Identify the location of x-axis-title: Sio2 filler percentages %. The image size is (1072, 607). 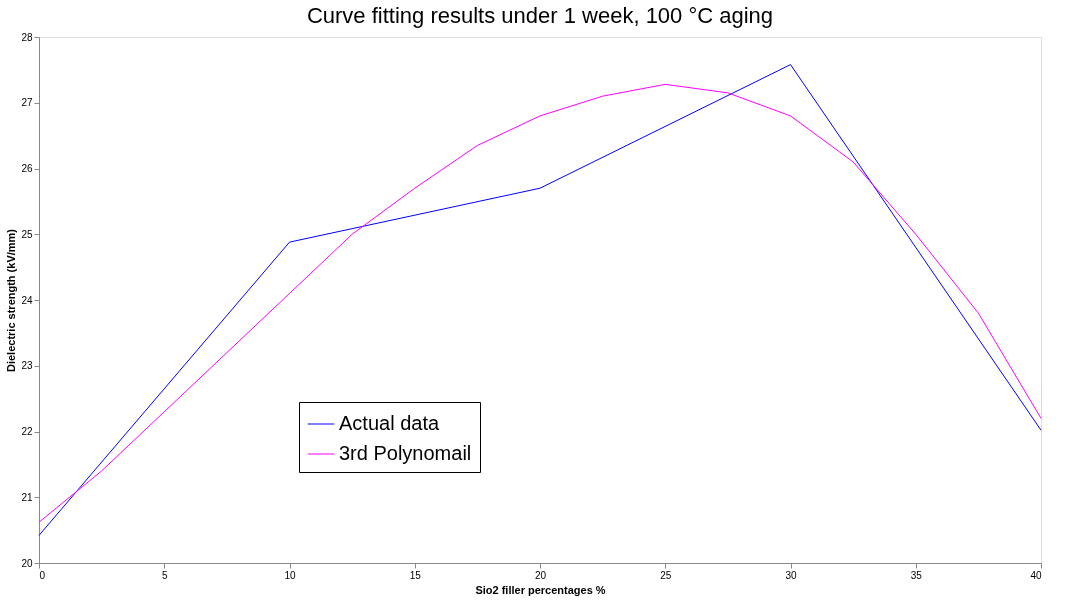
(540, 589).